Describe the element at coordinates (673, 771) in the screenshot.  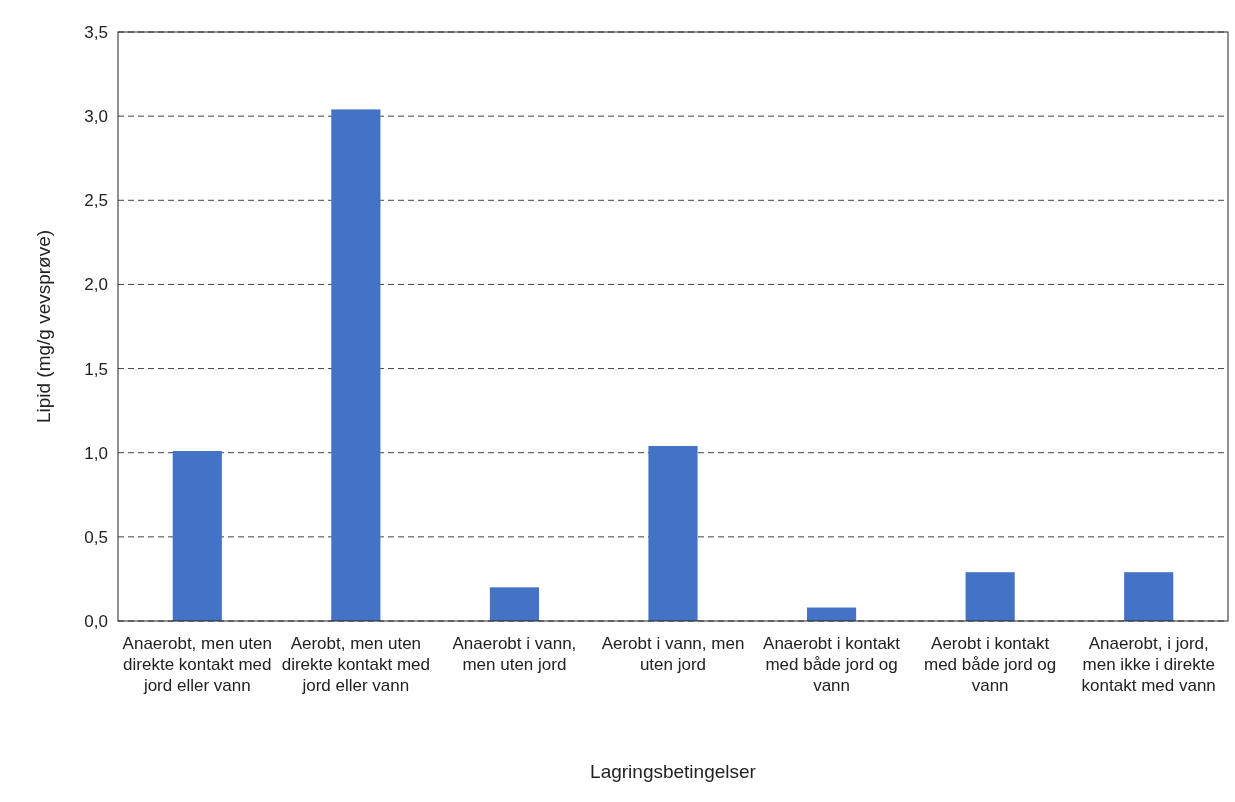
I see `x-axis-title: Lagringsbetingelser` at that location.